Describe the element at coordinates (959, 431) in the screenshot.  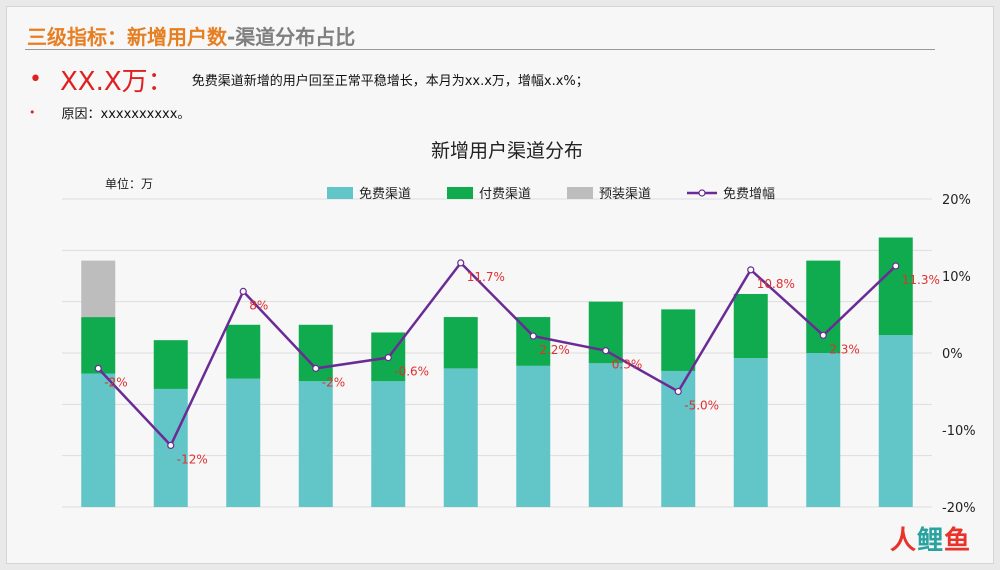
I see `right-axis-tick-label: -10%` at that location.